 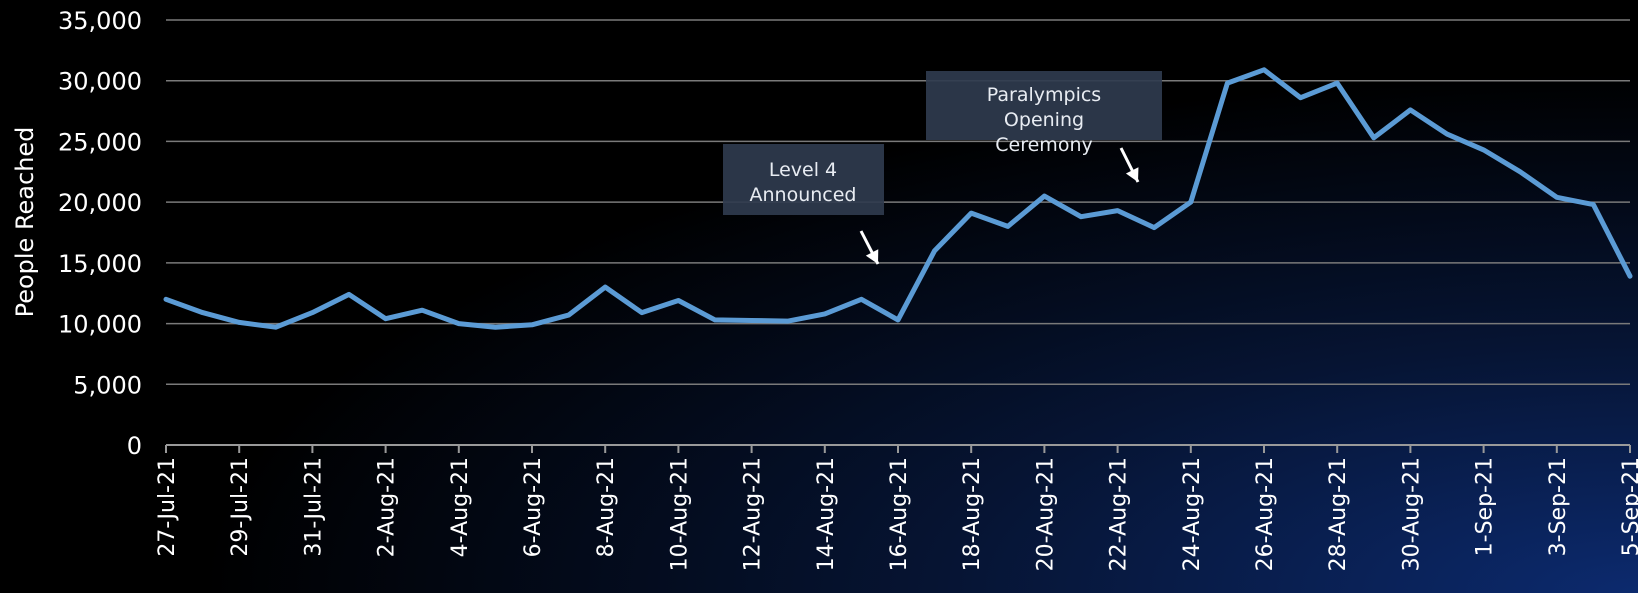 What do you see at coordinates (899, 514) in the screenshot?
I see `x-tick-label: 16-Aug-21` at bounding box center [899, 514].